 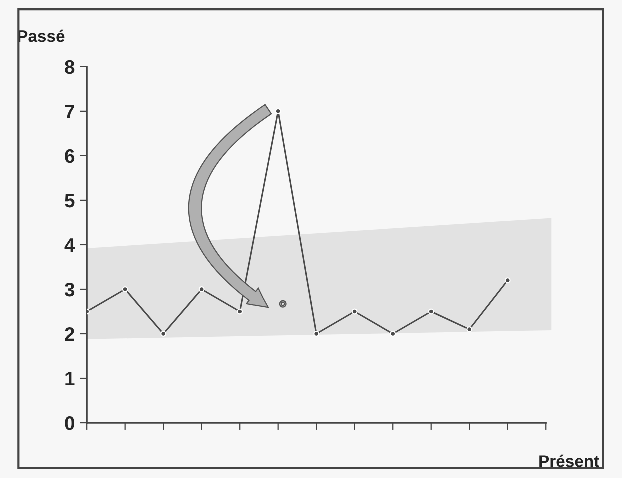 What do you see at coordinates (69, 111) in the screenshot?
I see `y-tick-label: 7` at bounding box center [69, 111].